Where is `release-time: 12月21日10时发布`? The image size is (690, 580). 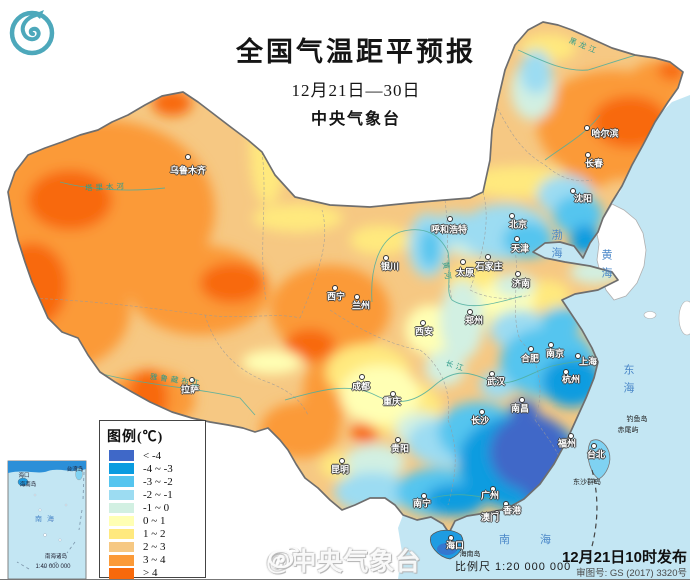
release-time: 12月21日10时发布 is located at coordinates (624, 557).